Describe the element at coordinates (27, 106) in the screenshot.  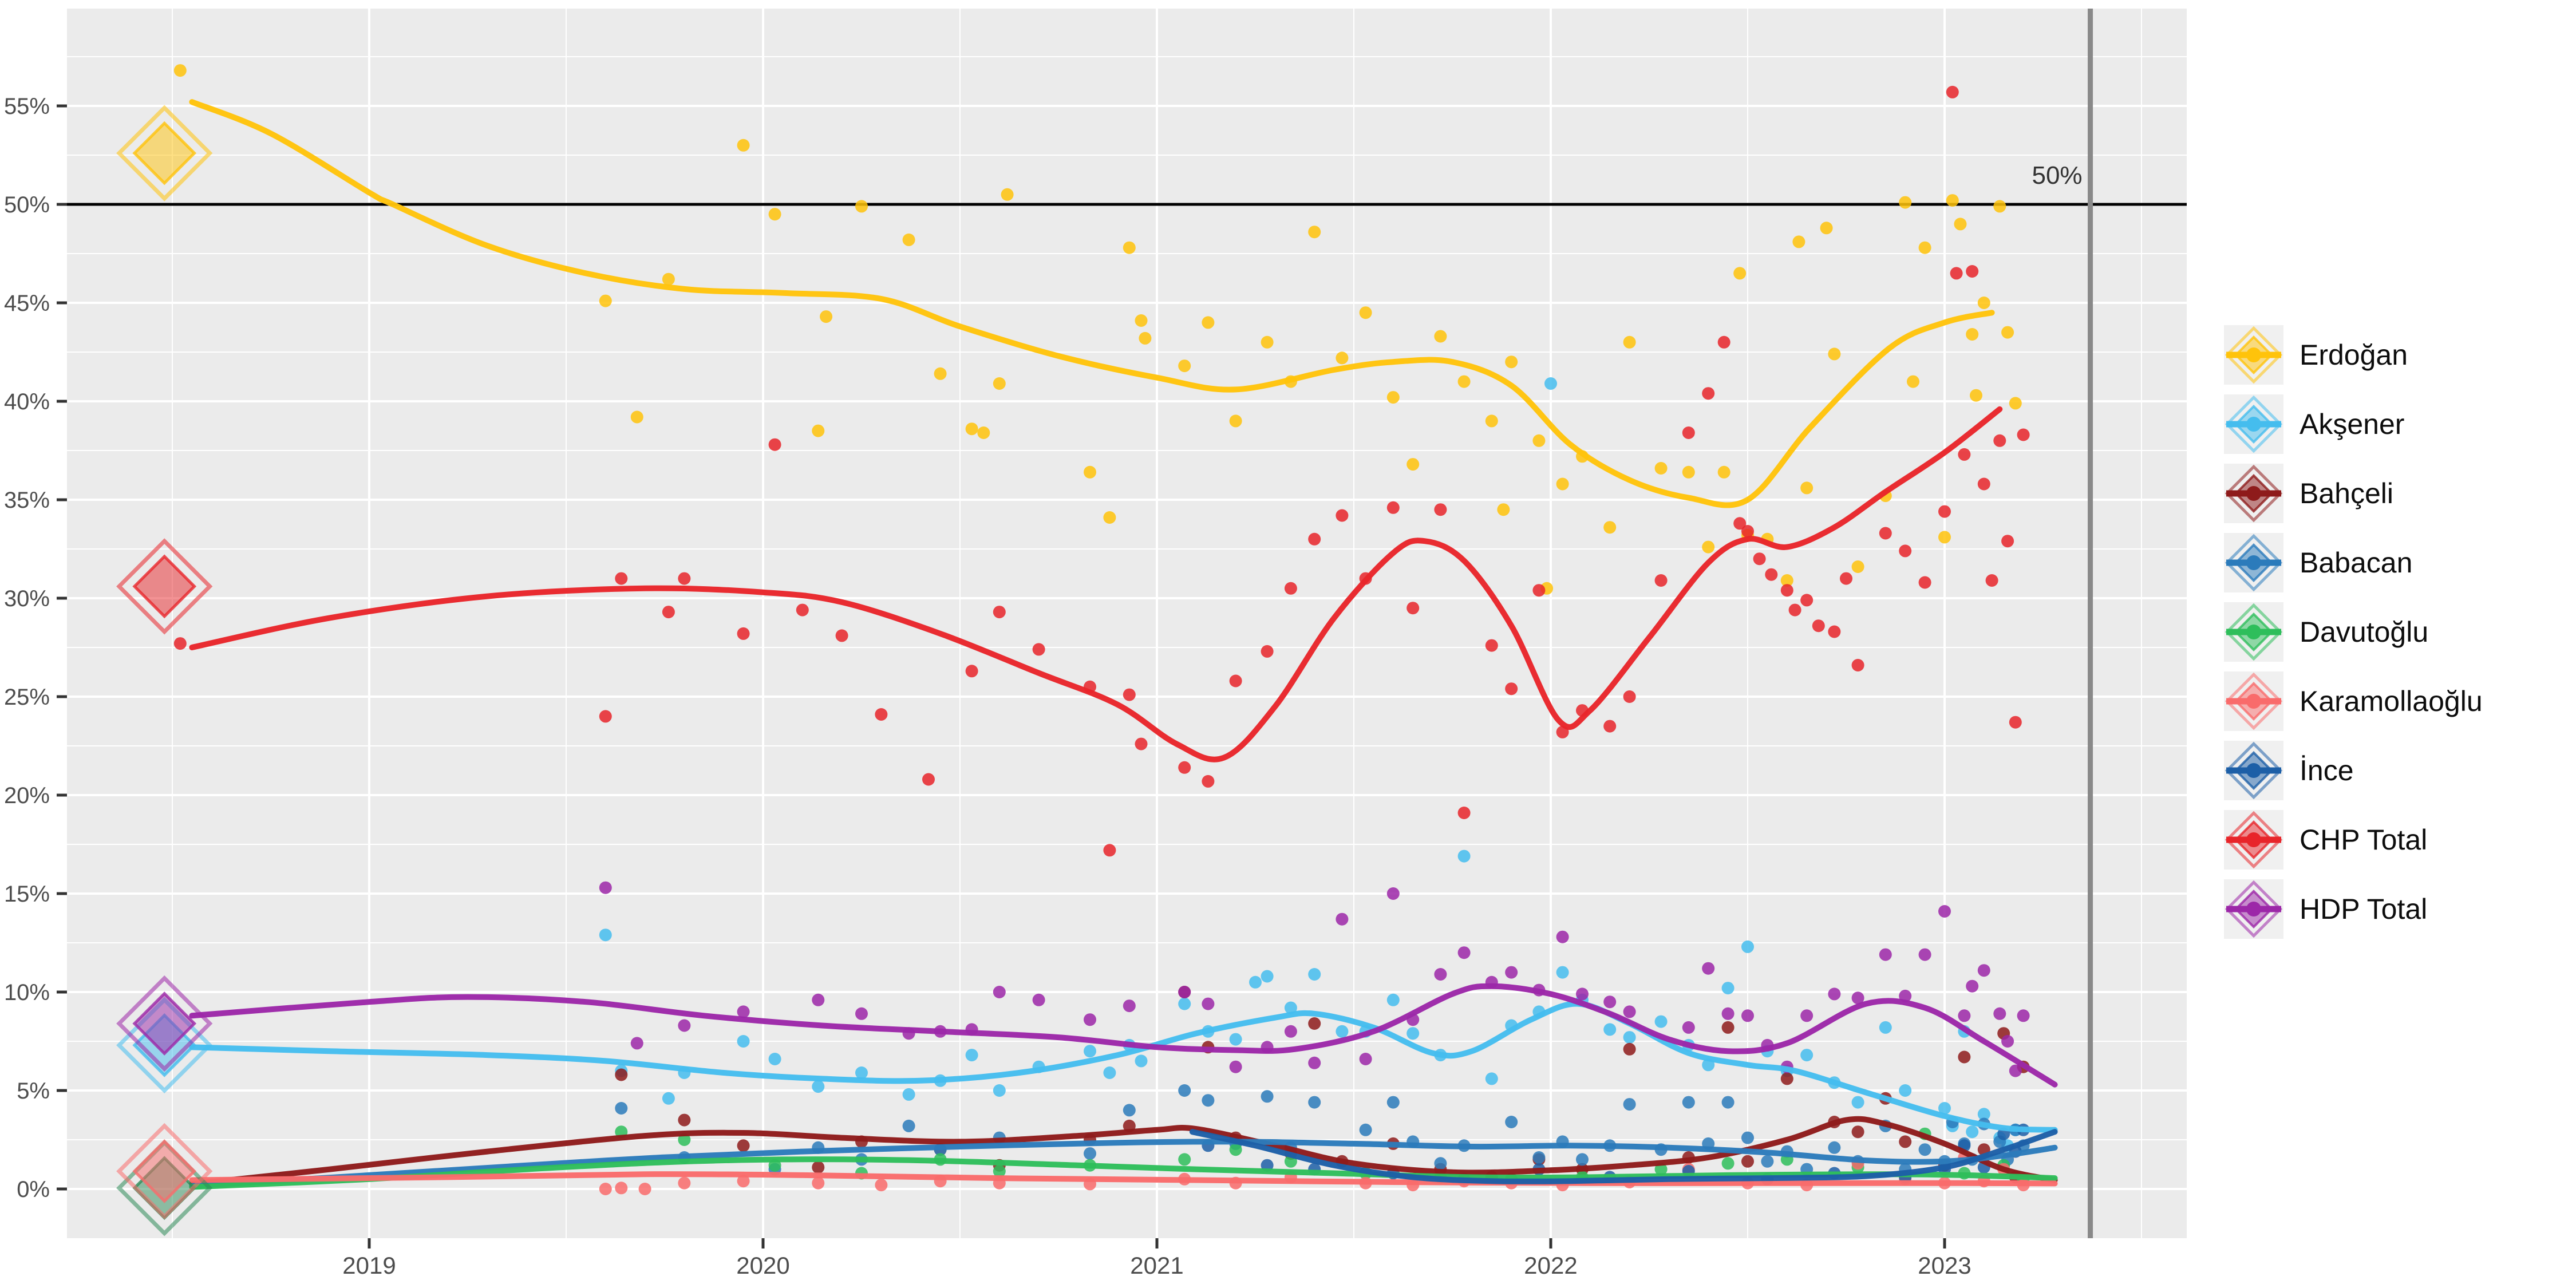
I see `y-tick-label: 55%` at that location.